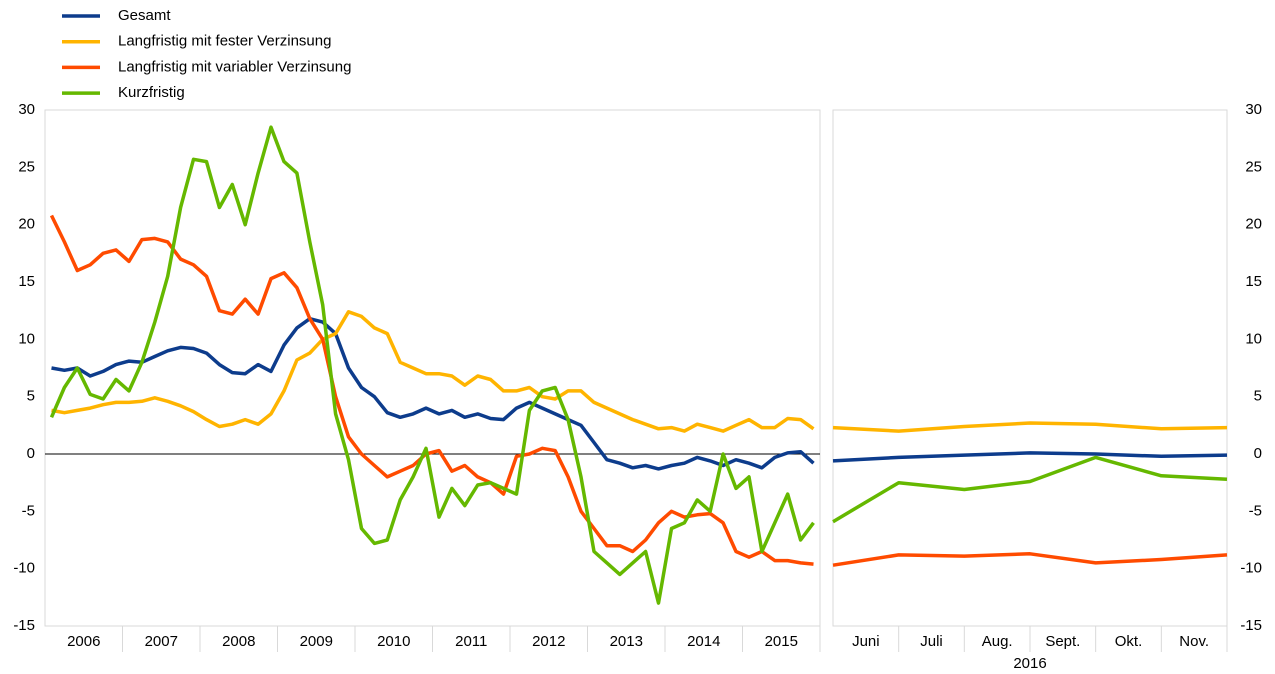 Image resolution: width=1275 pixels, height=674 pixels. What do you see at coordinates (393, 641) in the screenshot?
I see `x-tick-label: 2010` at bounding box center [393, 641].